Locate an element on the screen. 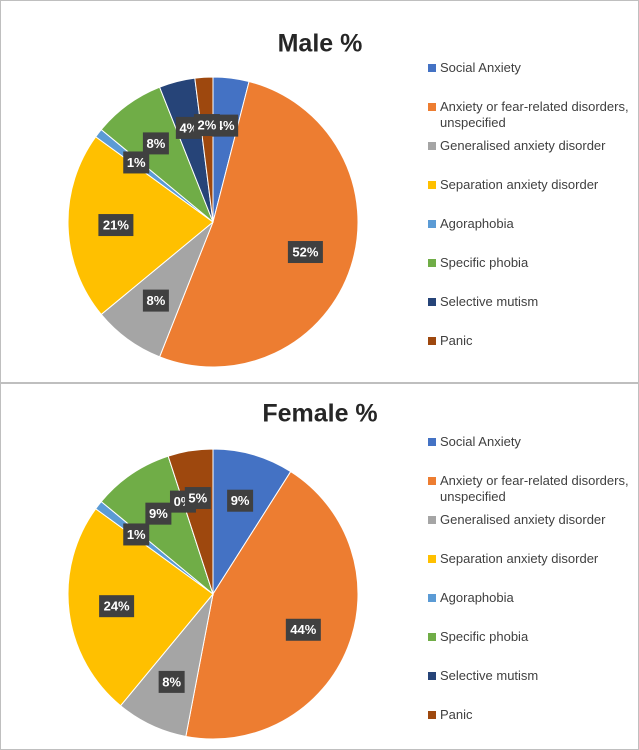 The width and height of the screenshot is (639, 750). data-label: 21% is located at coordinates (116, 224).